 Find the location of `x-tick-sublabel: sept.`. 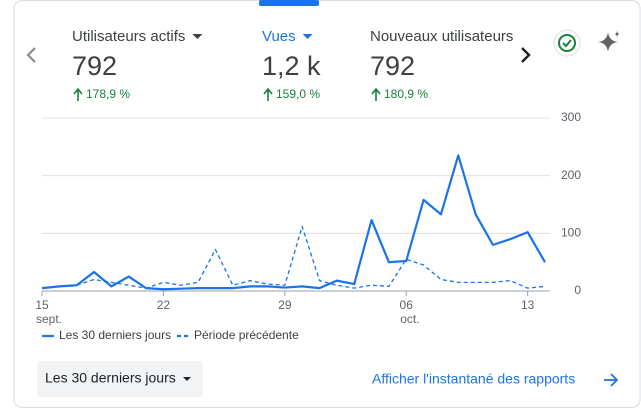

x-tick-sublabel: sept. is located at coordinates (49, 319).